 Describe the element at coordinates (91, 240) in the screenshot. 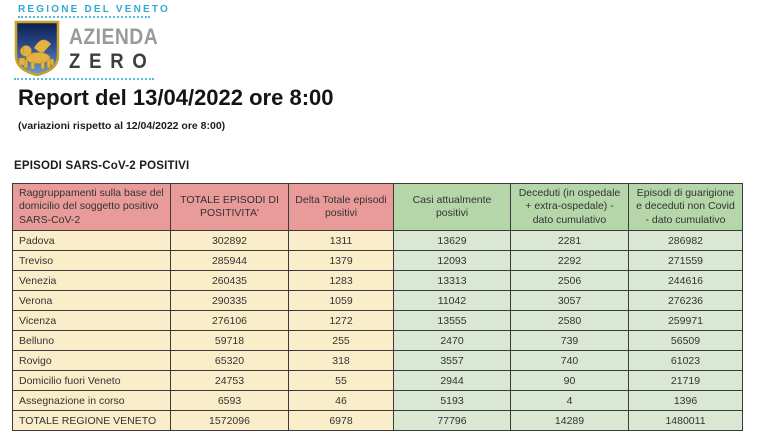

I see `row-label: Padova` at that location.